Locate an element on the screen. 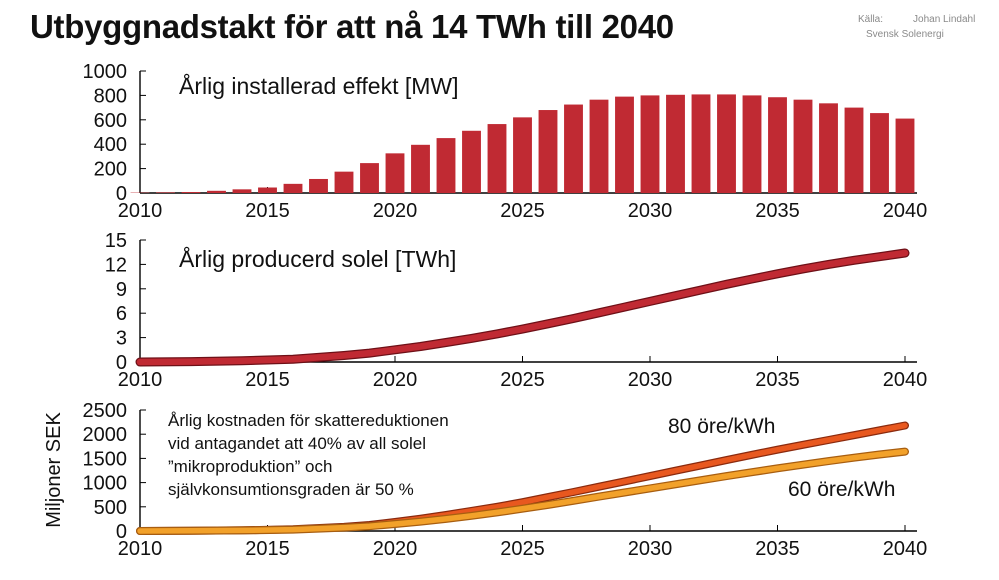  panel3-x-tick-label: 2020 is located at coordinates (395, 549).